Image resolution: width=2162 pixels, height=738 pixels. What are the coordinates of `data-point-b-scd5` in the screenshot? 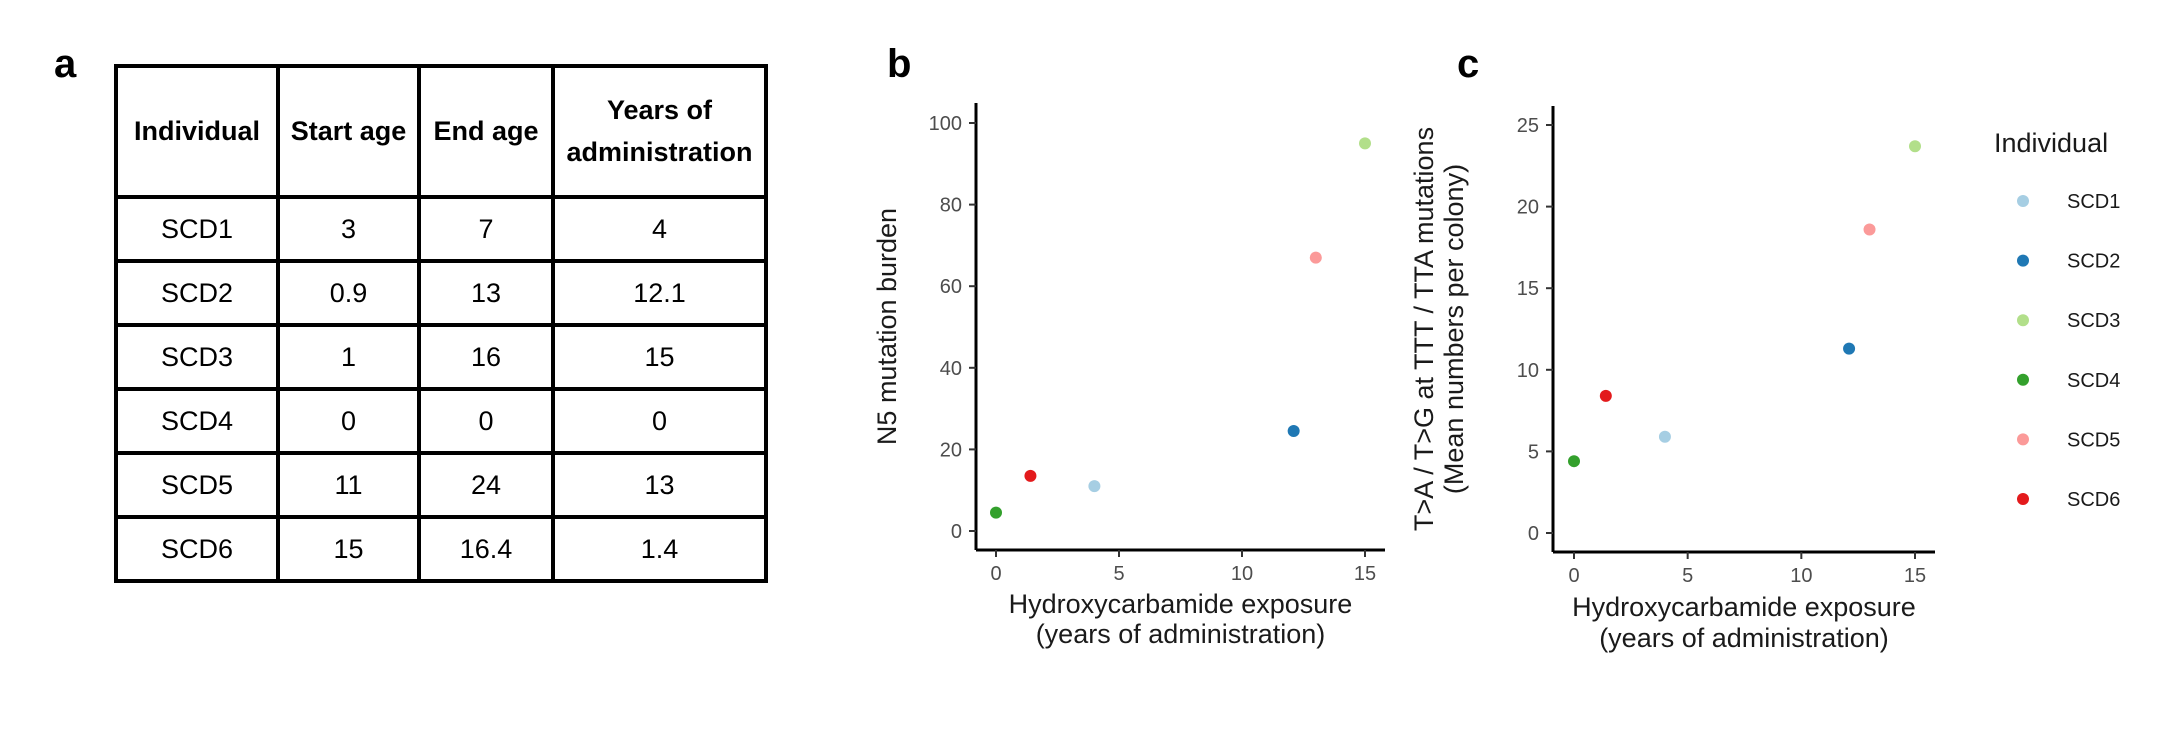 It's located at (1315, 257).